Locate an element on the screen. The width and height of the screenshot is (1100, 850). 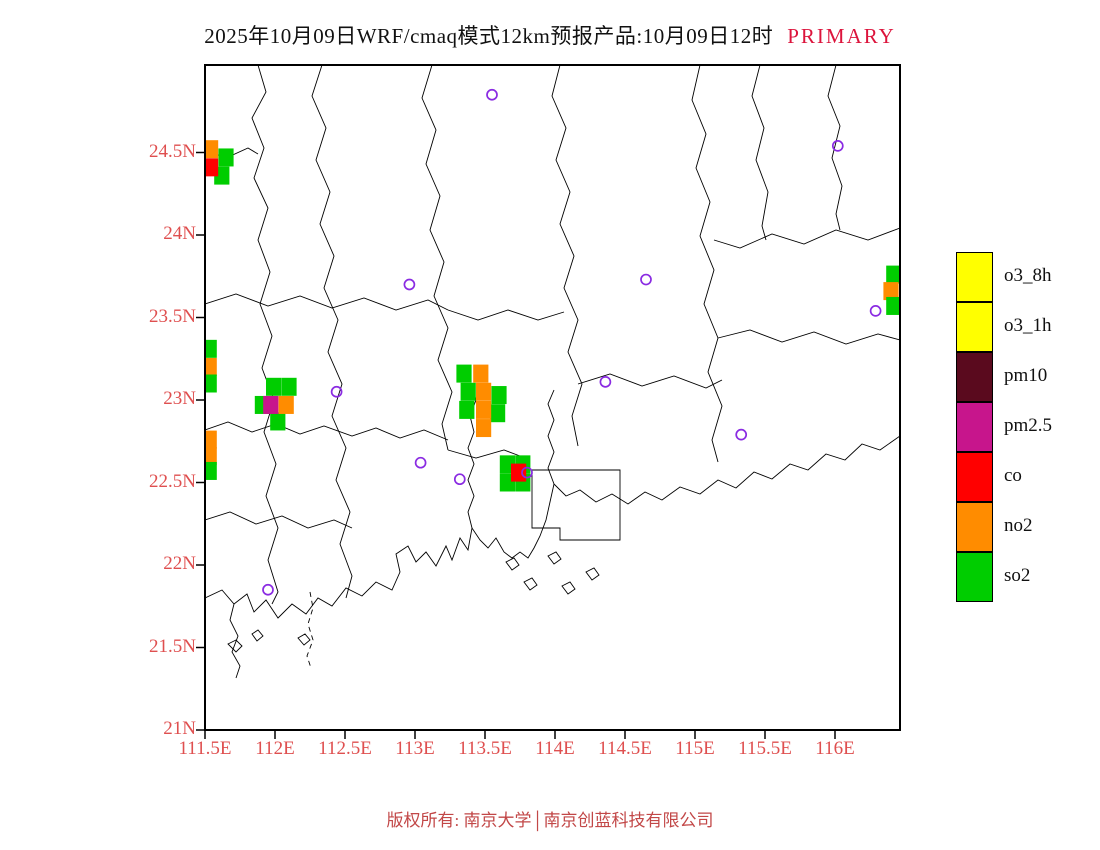
pollutant-legend: o3_8h o3_1h pm10 pm2.5 co no2 so2 is located at coordinates (1028, 432).